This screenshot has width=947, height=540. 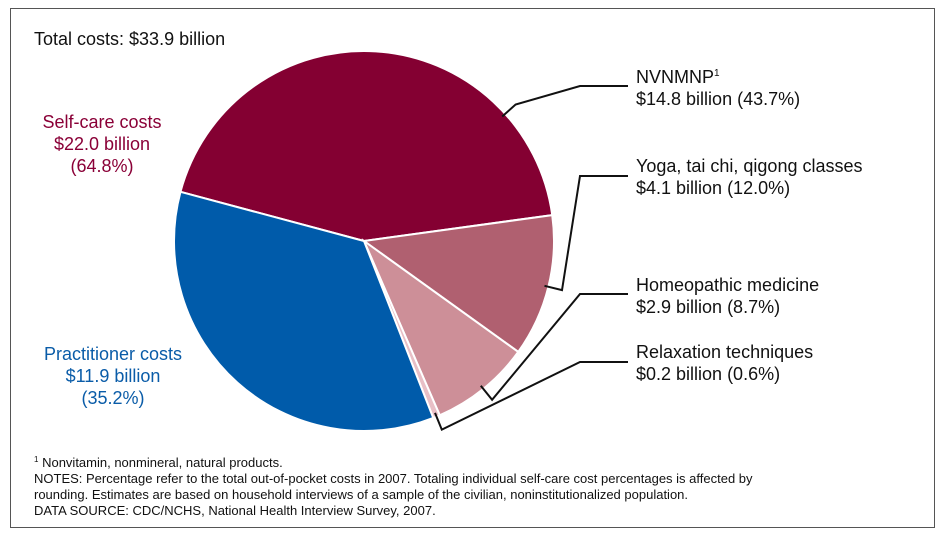 What do you see at coordinates (102, 122) in the screenshot?
I see `self-care-label-name: Self-care costs` at bounding box center [102, 122].